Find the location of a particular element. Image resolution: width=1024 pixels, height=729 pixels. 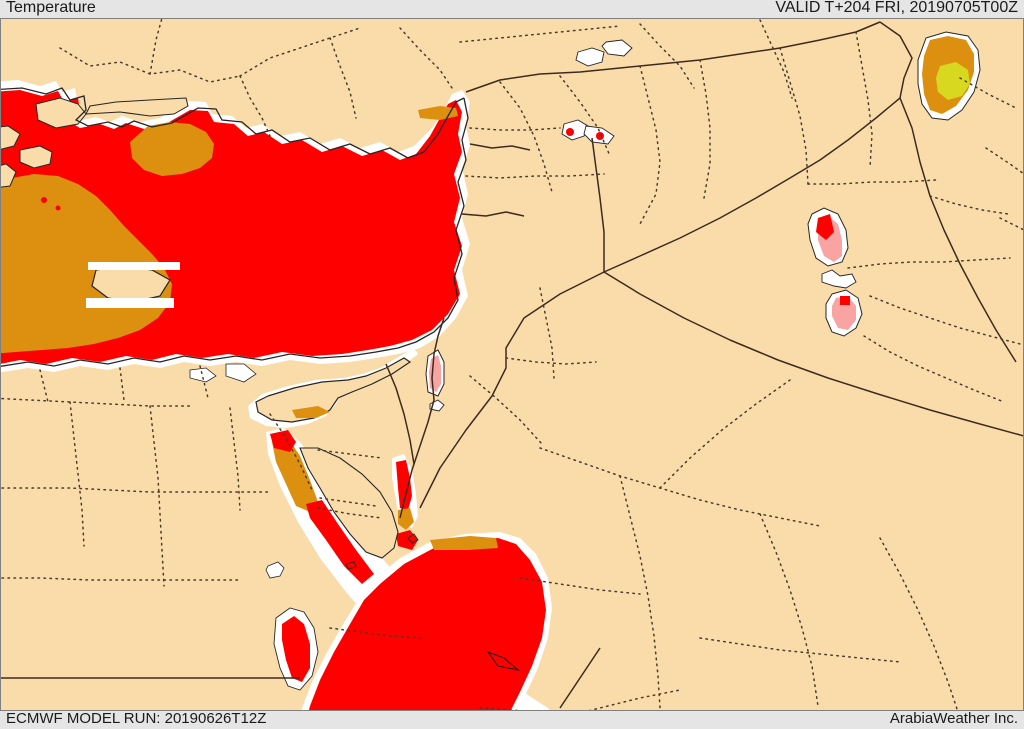

mediterranean-orange-band-west is located at coordinates (86, 264).